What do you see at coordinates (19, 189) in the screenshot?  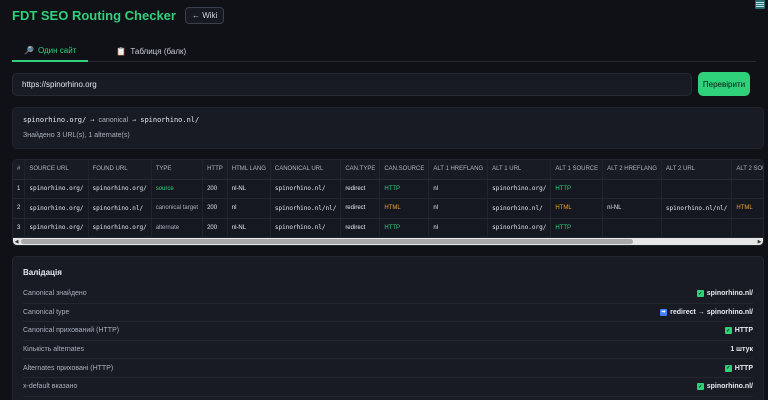 I see `table-cell: 1` at bounding box center [19, 189].